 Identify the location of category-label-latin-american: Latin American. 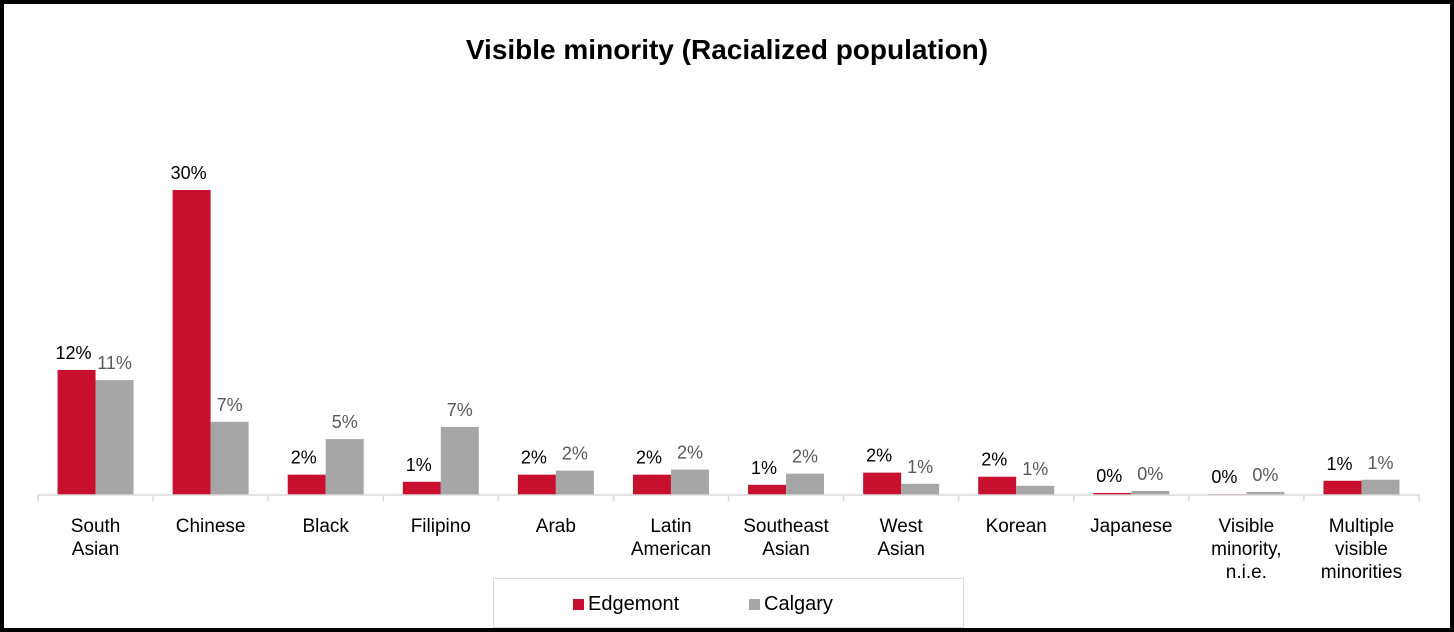
(671, 538).